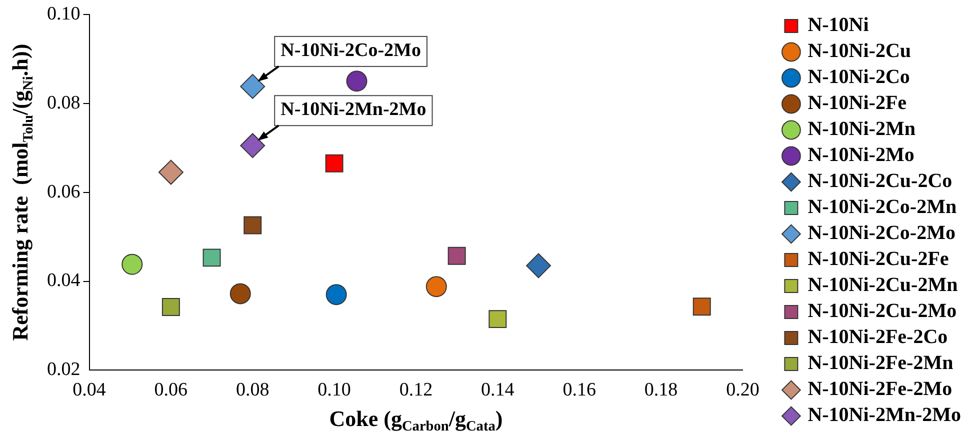  What do you see at coordinates (857, 103) in the screenshot?
I see `legend-label: N-10Ni-2Fe` at bounding box center [857, 103].